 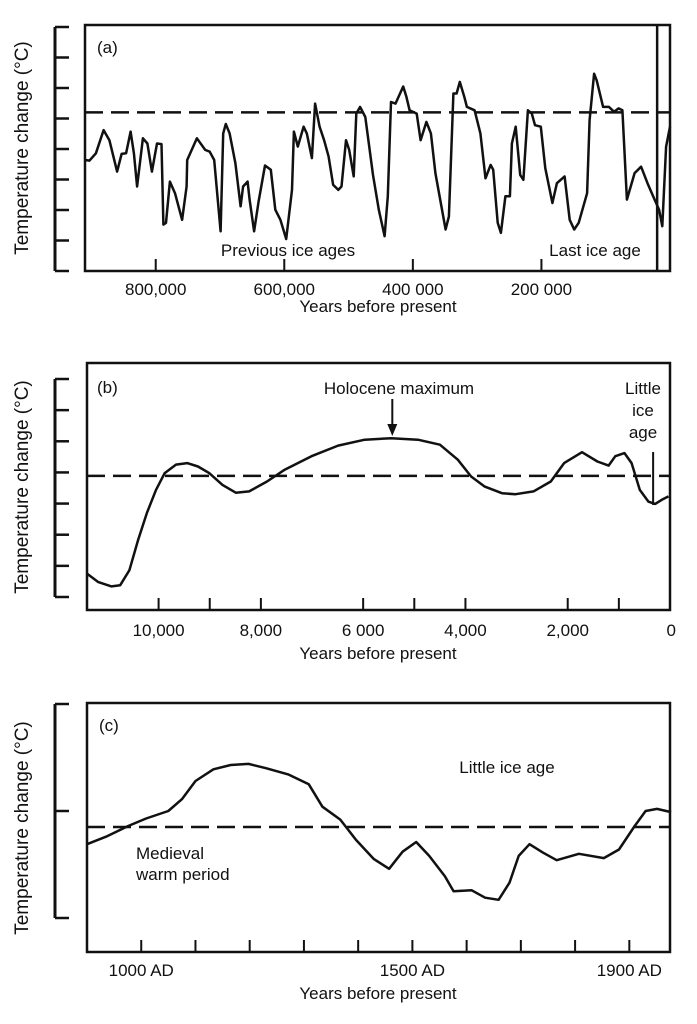 What do you see at coordinates (541, 289) in the screenshot?
I see `x-tick-label: 200 000` at bounding box center [541, 289].